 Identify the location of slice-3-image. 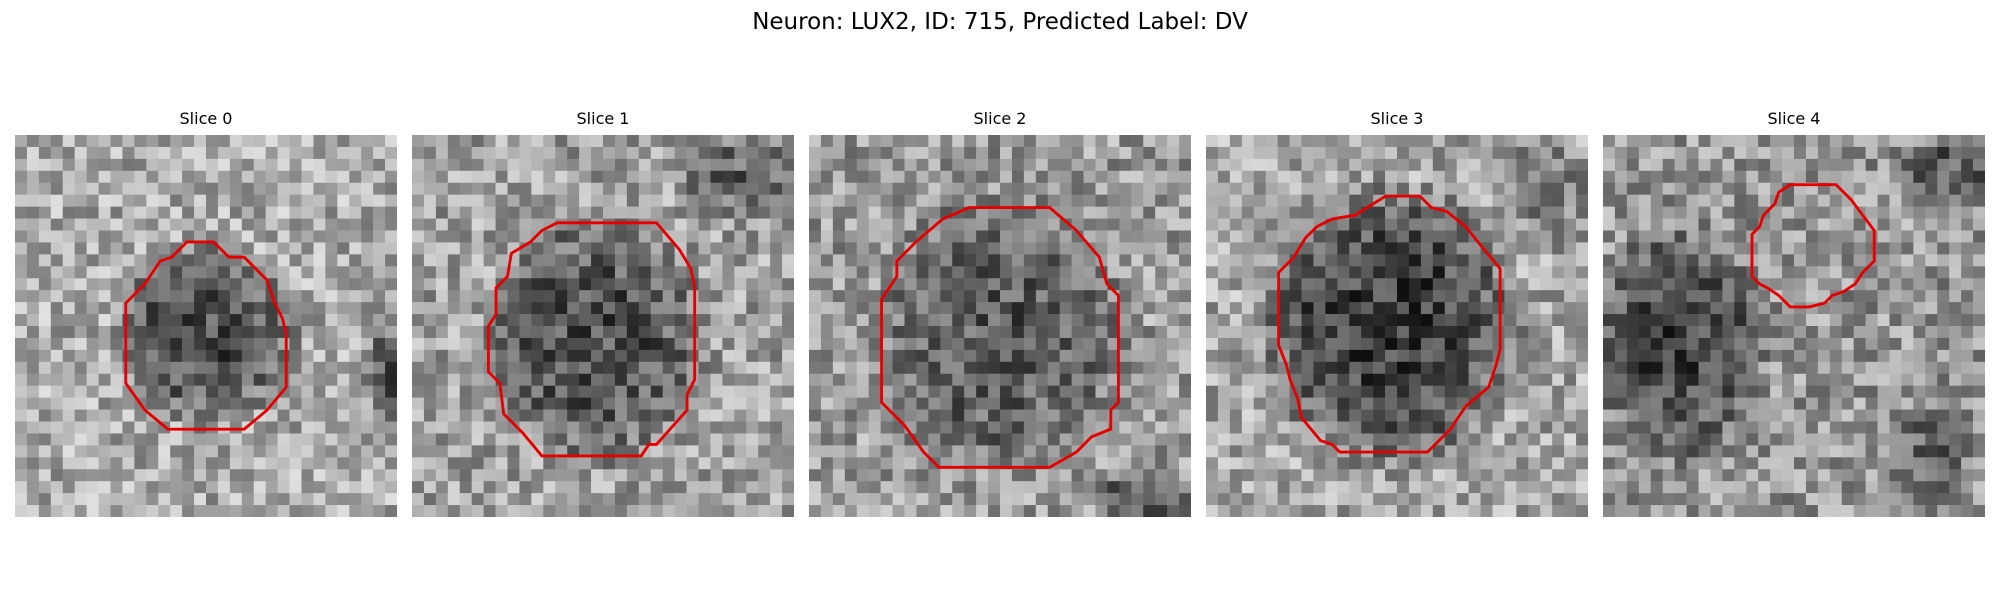
(1397, 326).